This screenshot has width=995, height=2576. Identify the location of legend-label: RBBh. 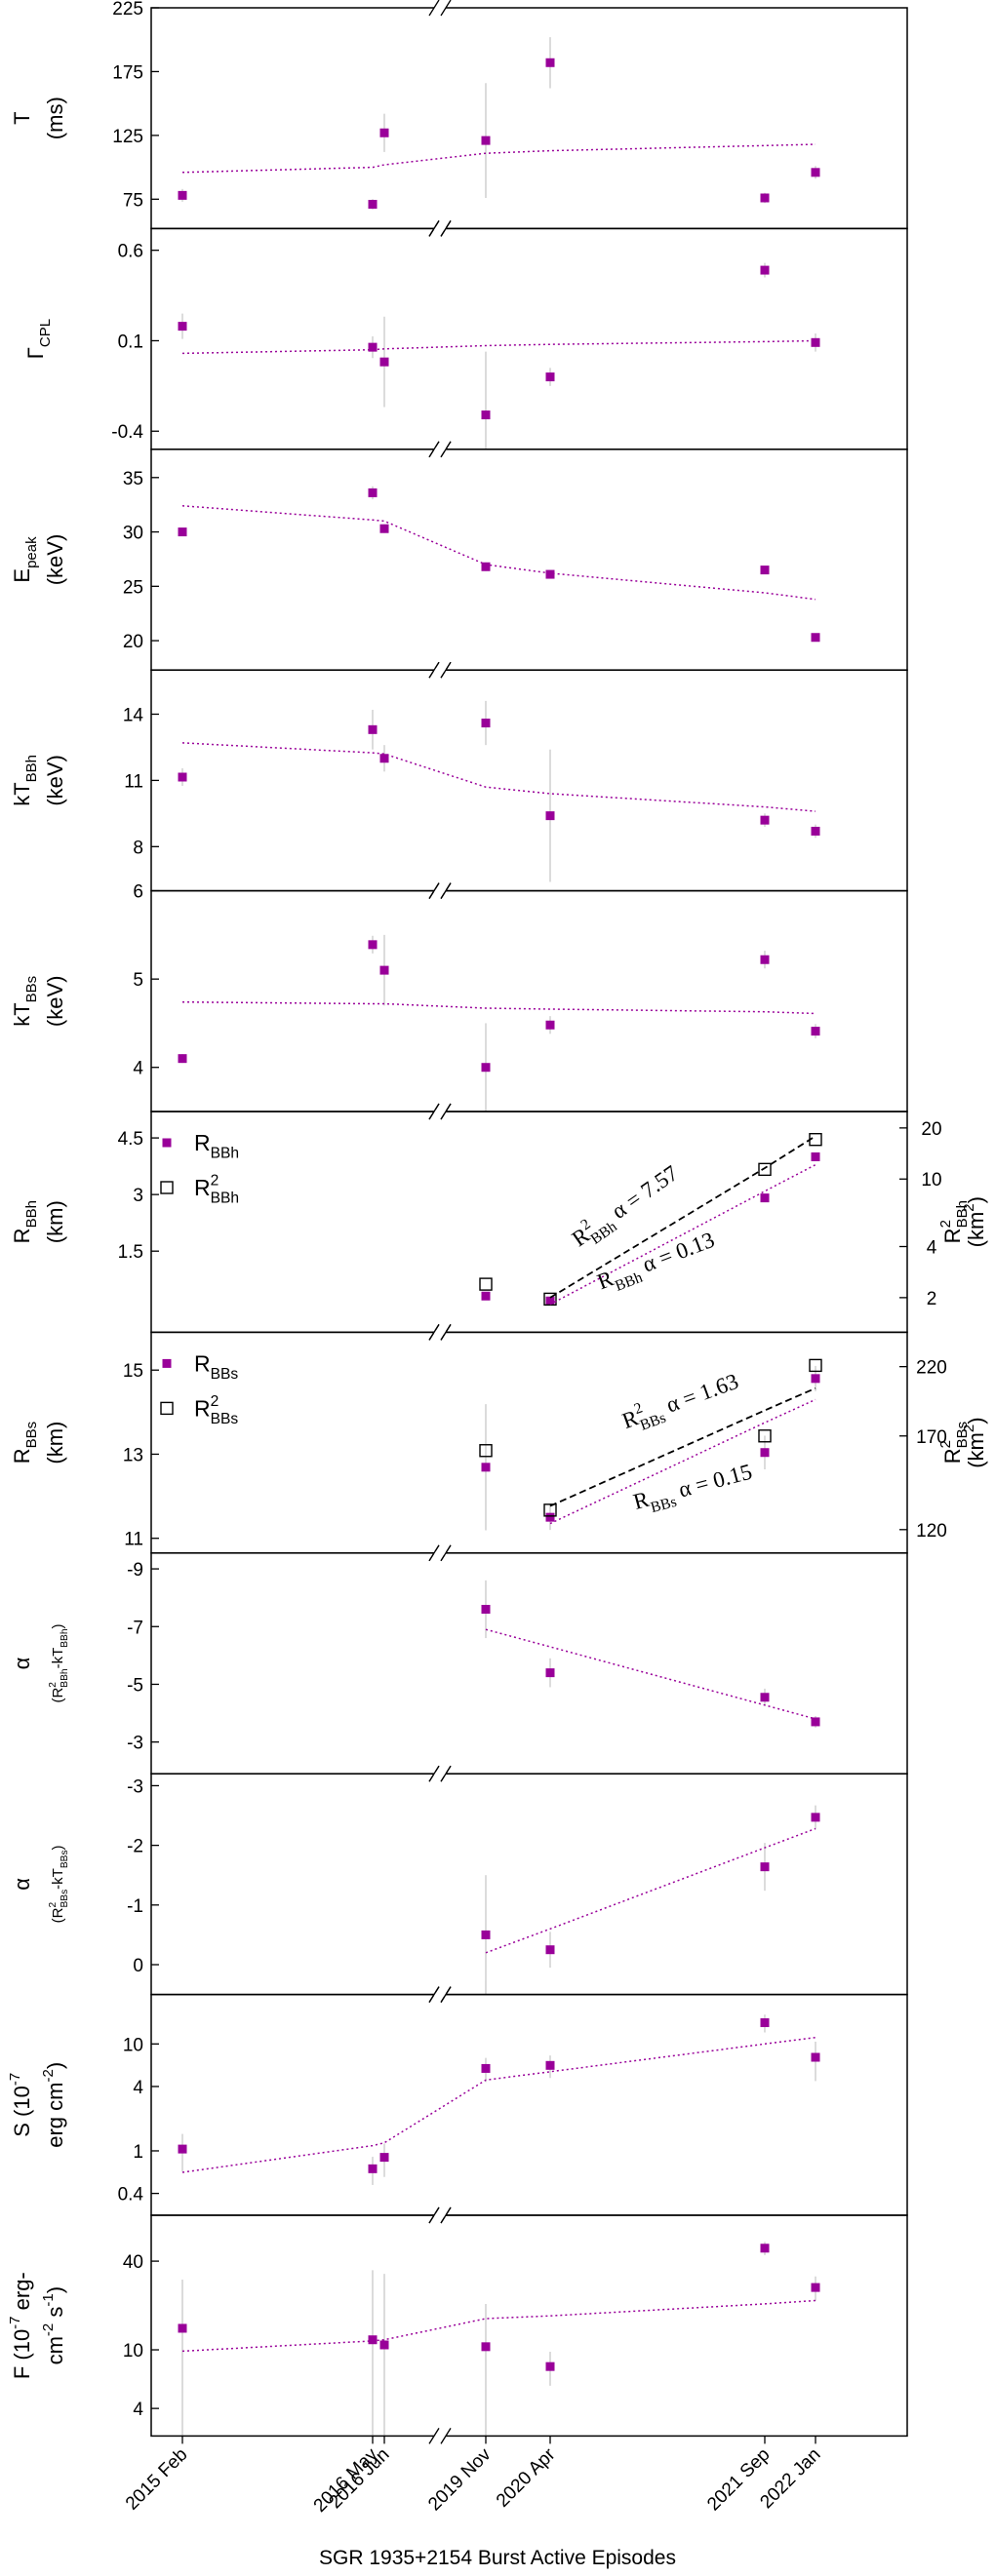
(216, 1145).